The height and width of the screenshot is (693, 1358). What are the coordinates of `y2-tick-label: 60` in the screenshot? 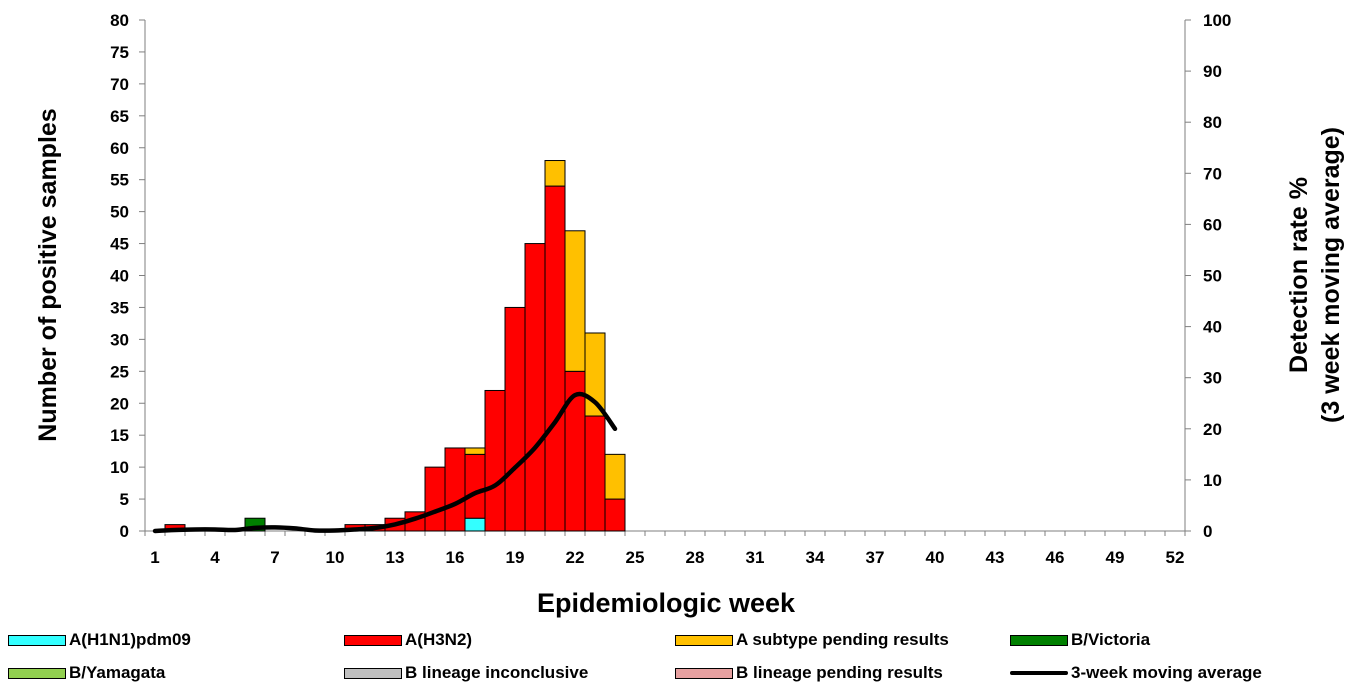 It's located at (1212, 224).